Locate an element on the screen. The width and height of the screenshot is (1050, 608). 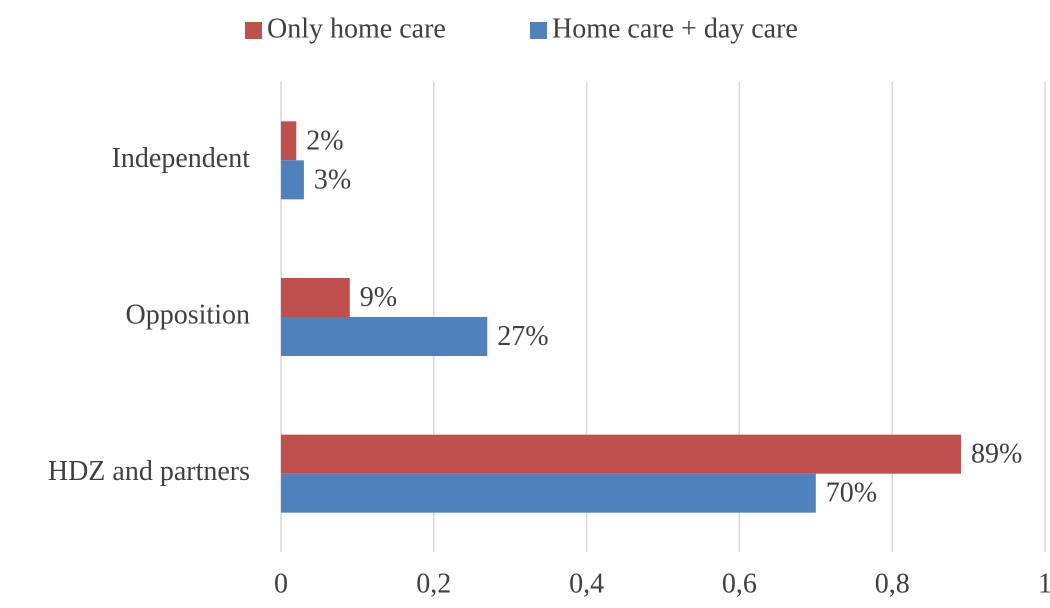
x-tick-label: 1 is located at coordinates (1044, 583).